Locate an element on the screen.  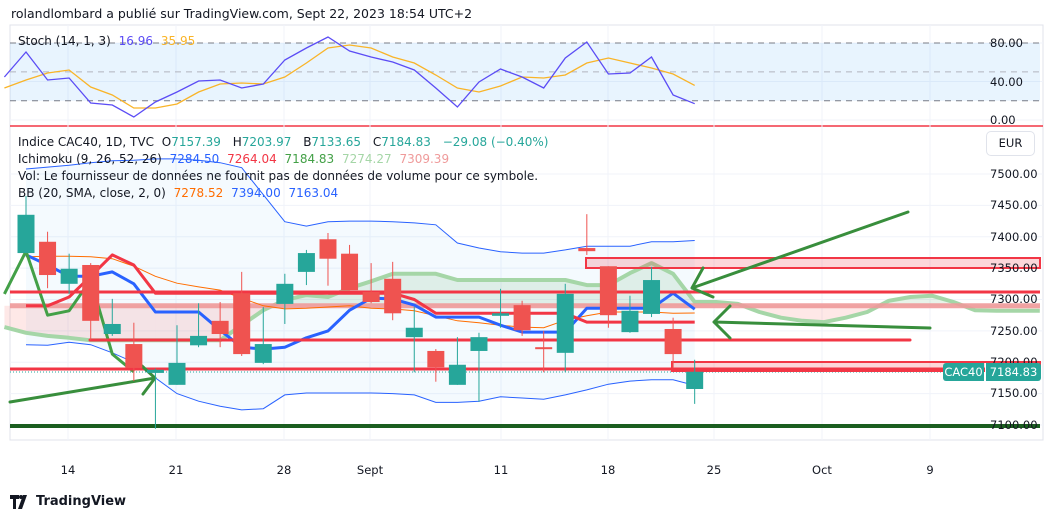
chikou-value: 7184.83 is located at coordinates (309, 159).